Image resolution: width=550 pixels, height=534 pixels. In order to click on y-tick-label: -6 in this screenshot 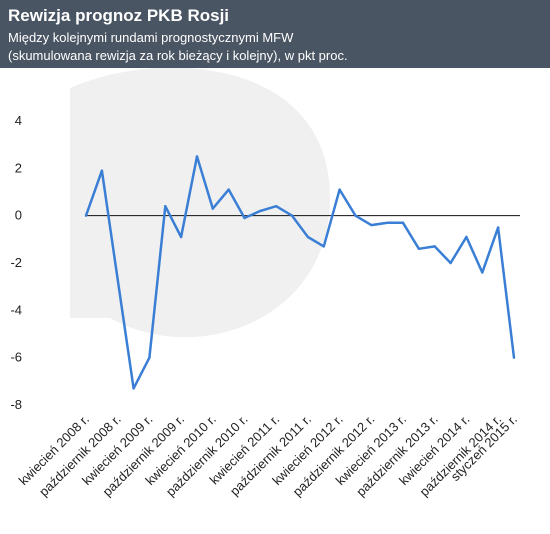, I will do `click(16, 357)`.